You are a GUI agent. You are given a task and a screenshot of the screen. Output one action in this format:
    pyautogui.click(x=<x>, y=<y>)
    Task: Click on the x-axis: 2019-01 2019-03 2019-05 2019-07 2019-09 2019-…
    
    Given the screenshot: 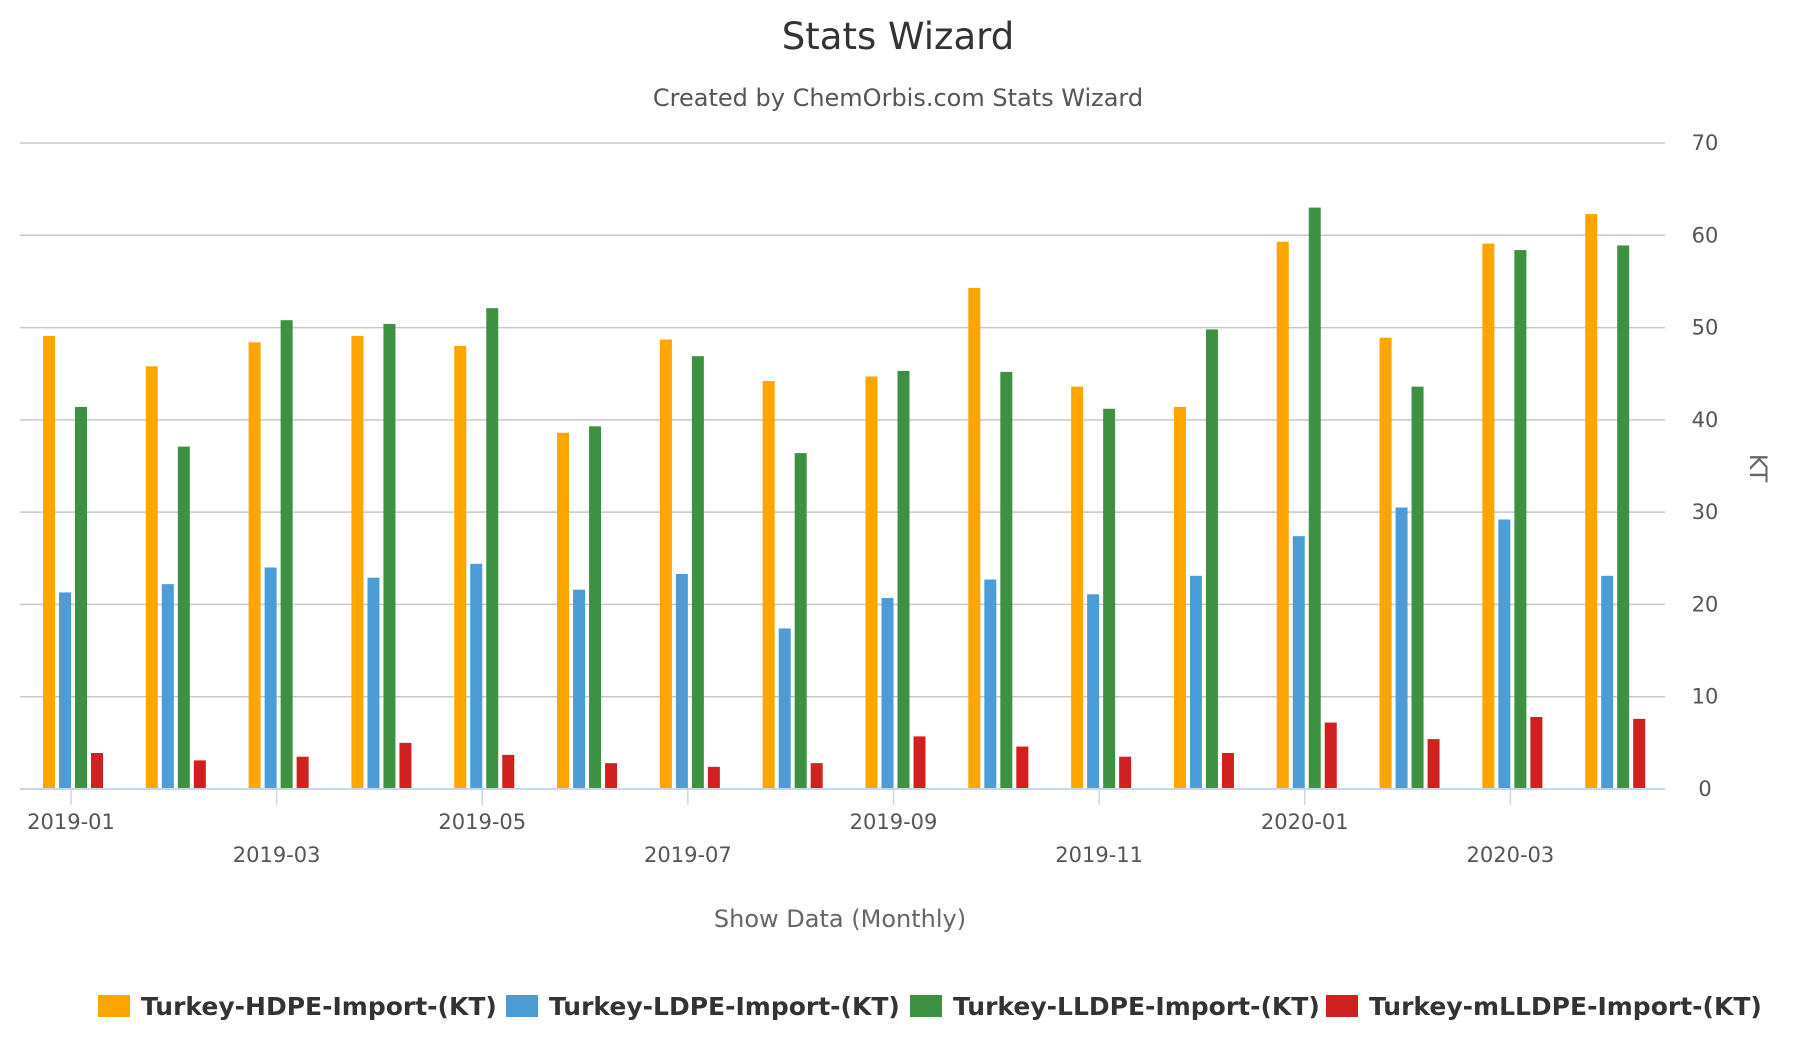 What is the action you would take?
    pyautogui.click(x=842, y=827)
    